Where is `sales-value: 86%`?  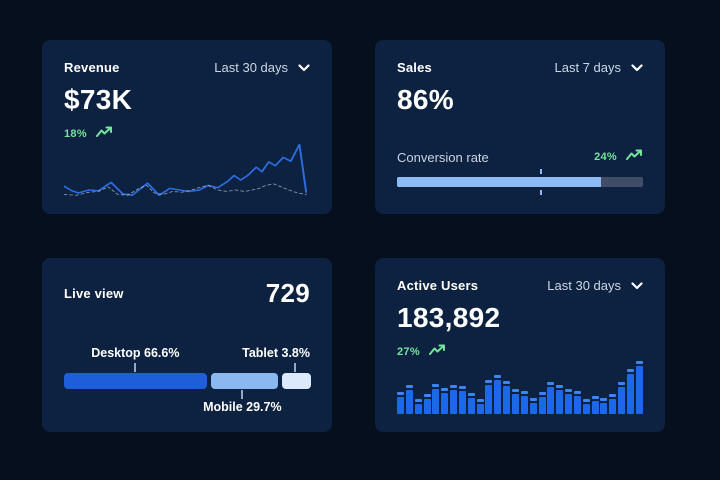
sales-value: 86% is located at coordinates (425, 99).